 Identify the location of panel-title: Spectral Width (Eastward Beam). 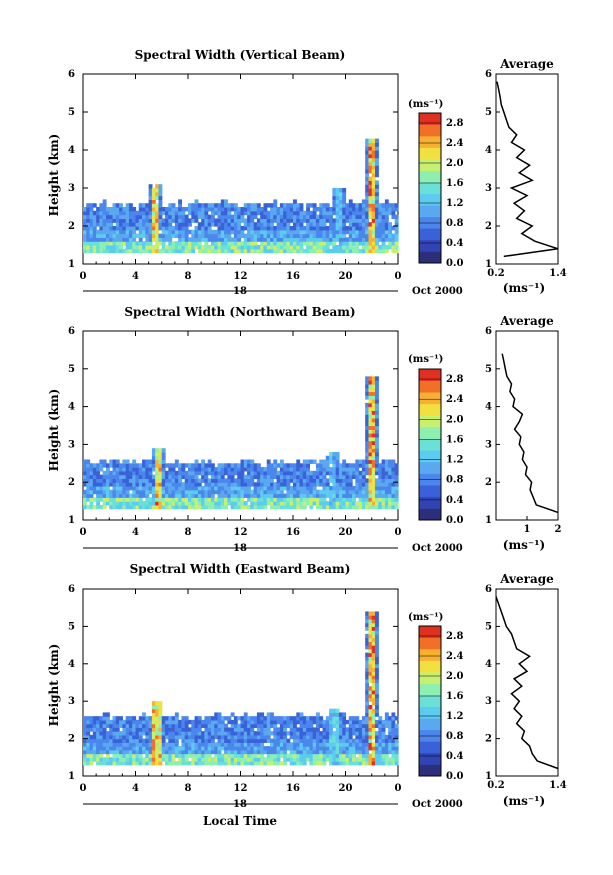
(240, 569).